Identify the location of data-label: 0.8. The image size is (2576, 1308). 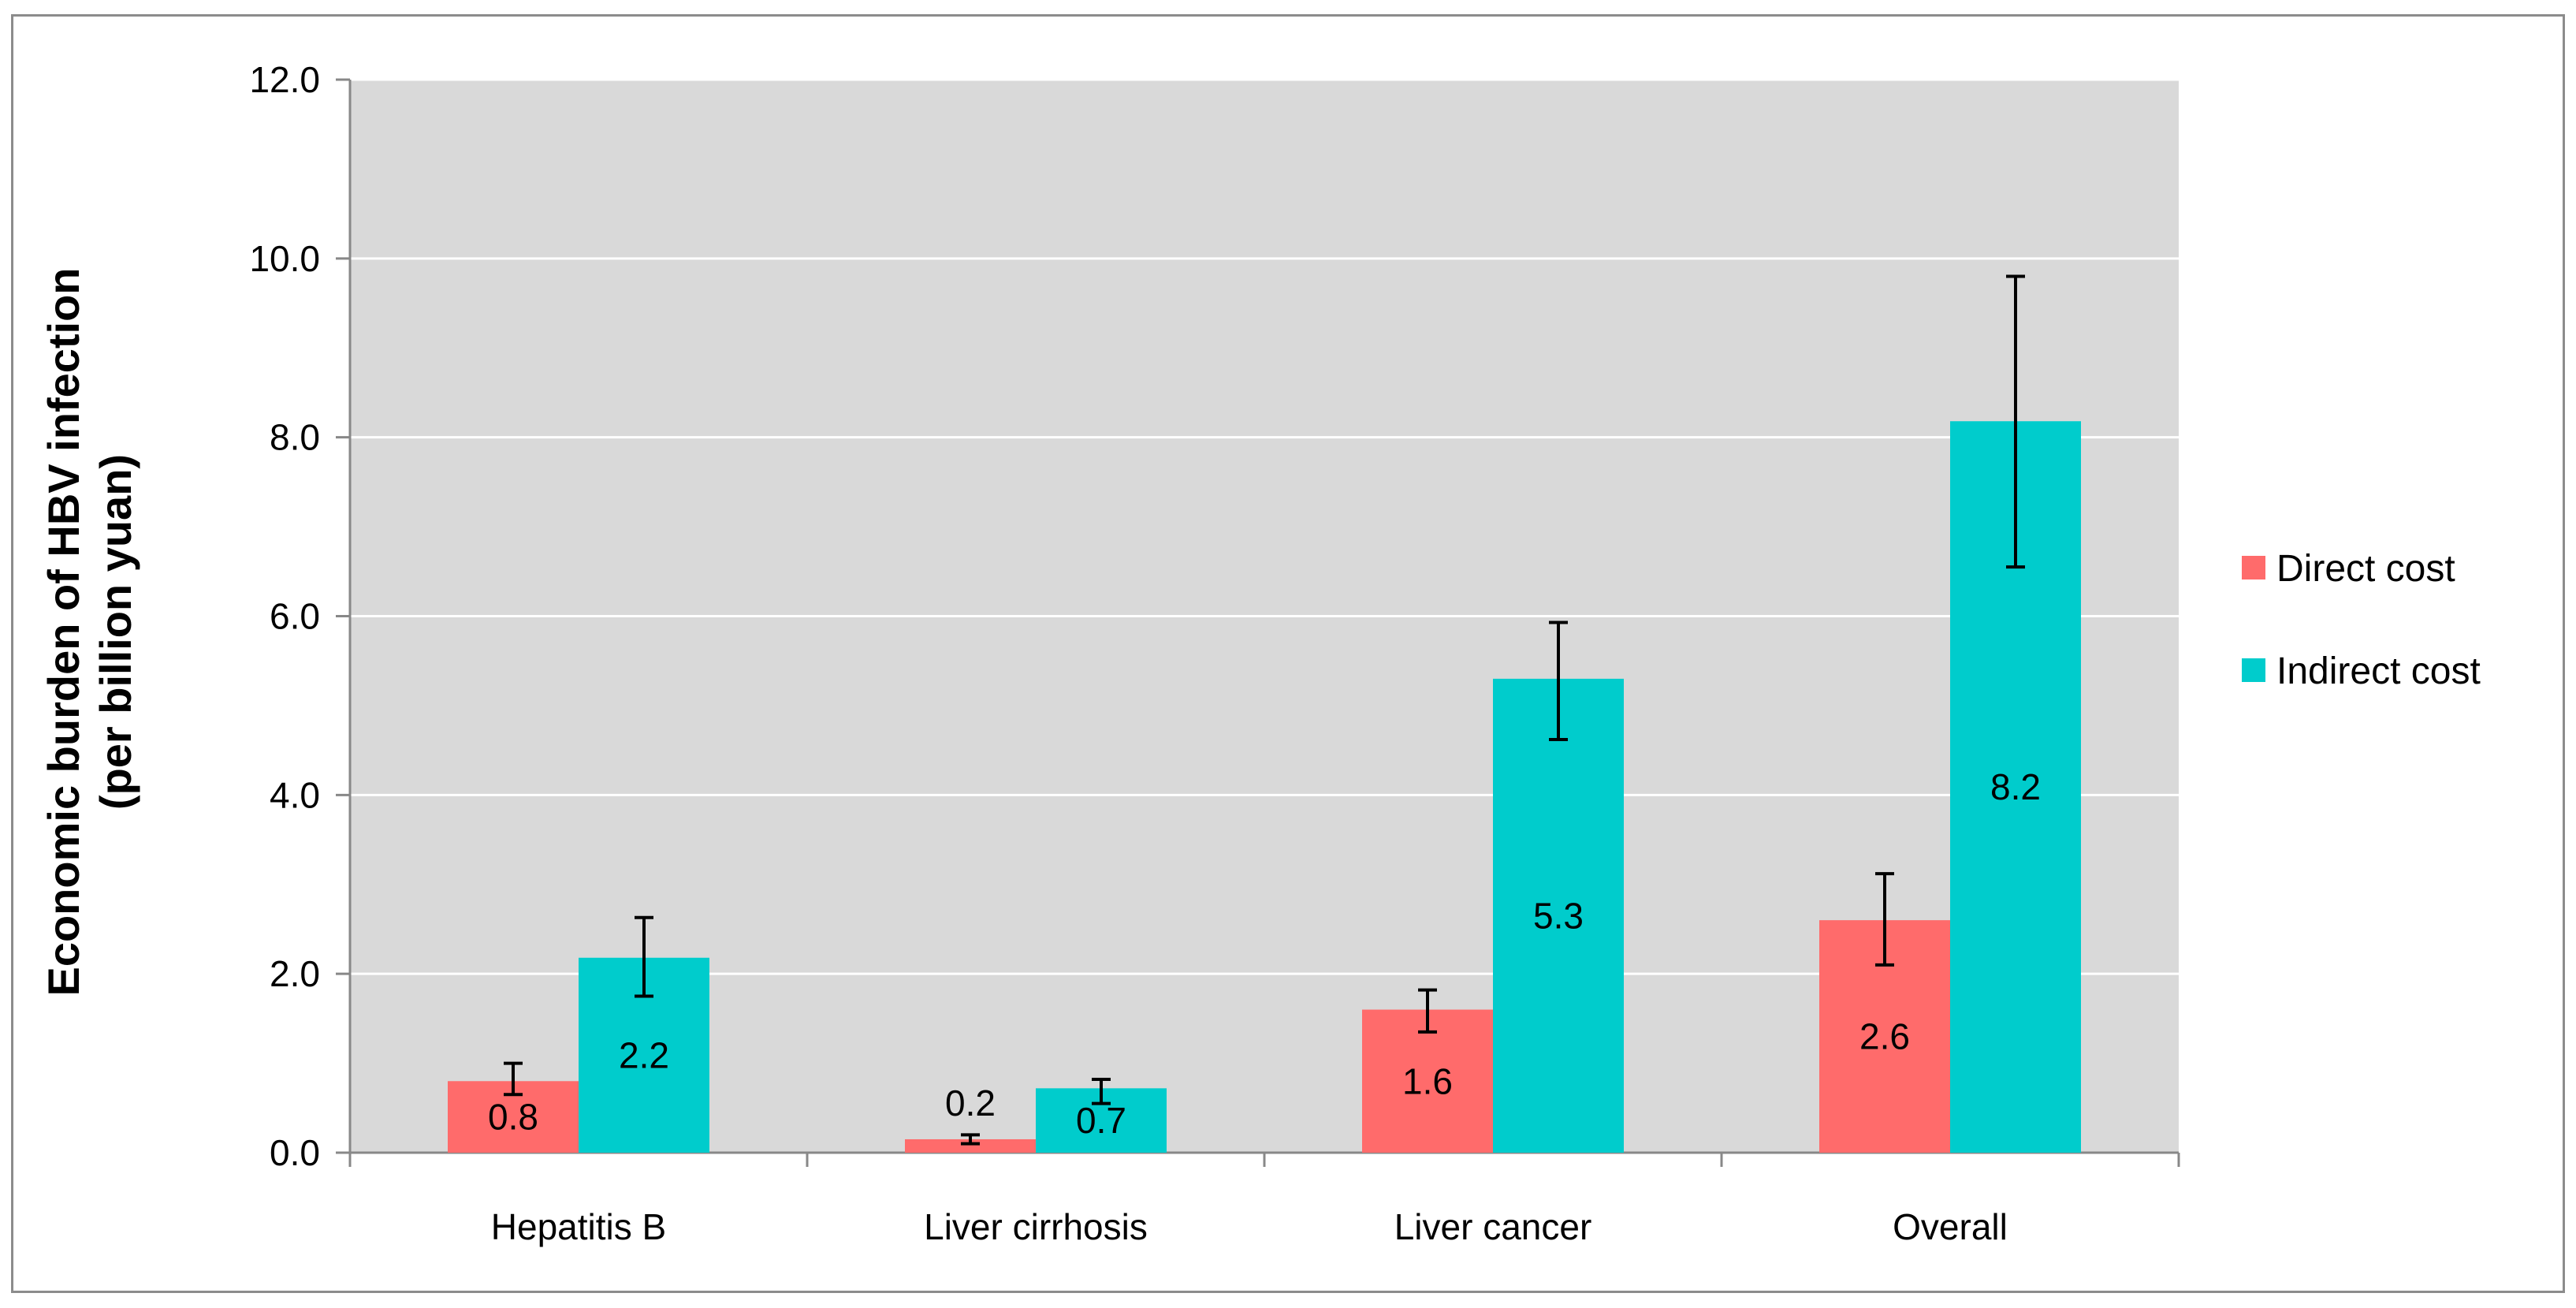
(513, 1117).